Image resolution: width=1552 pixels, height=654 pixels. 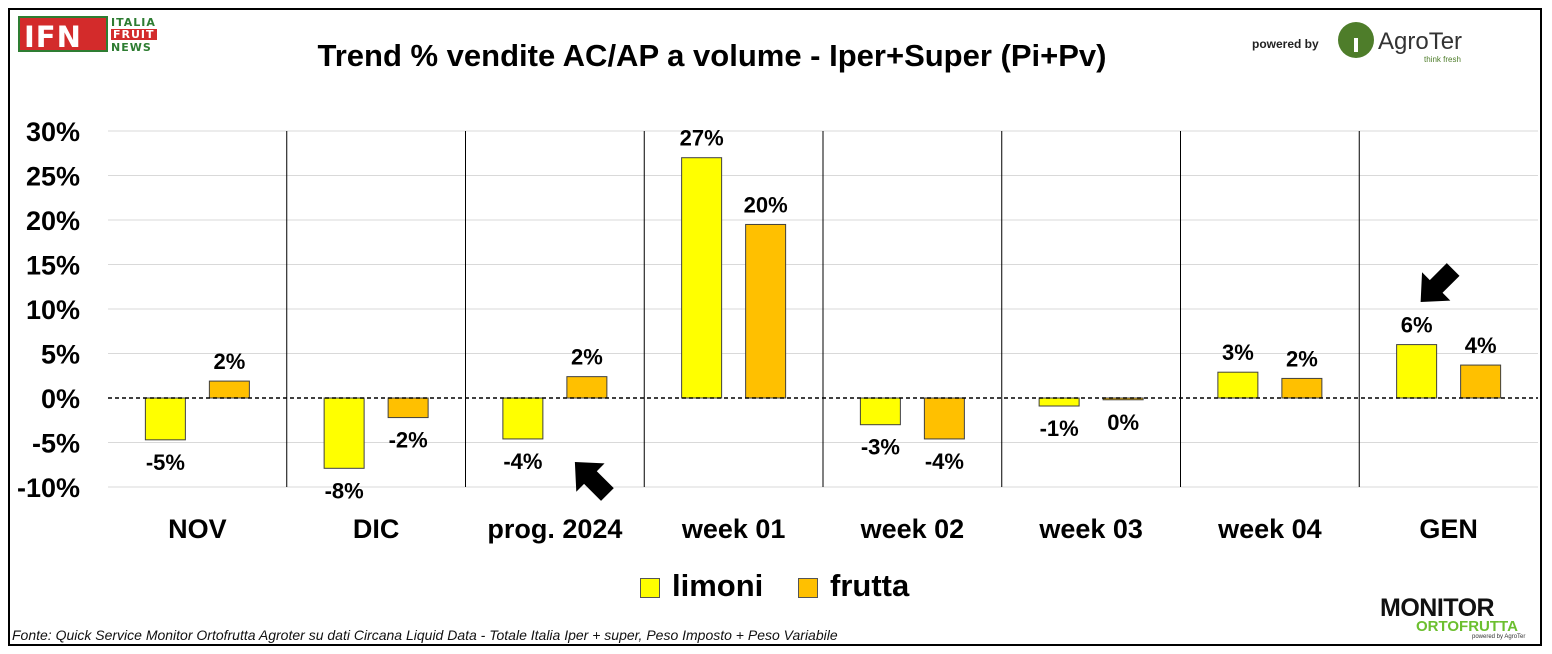 What do you see at coordinates (1448, 529) in the screenshot?
I see `x-tick-label: GEN` at bounding box center [1448, 529].